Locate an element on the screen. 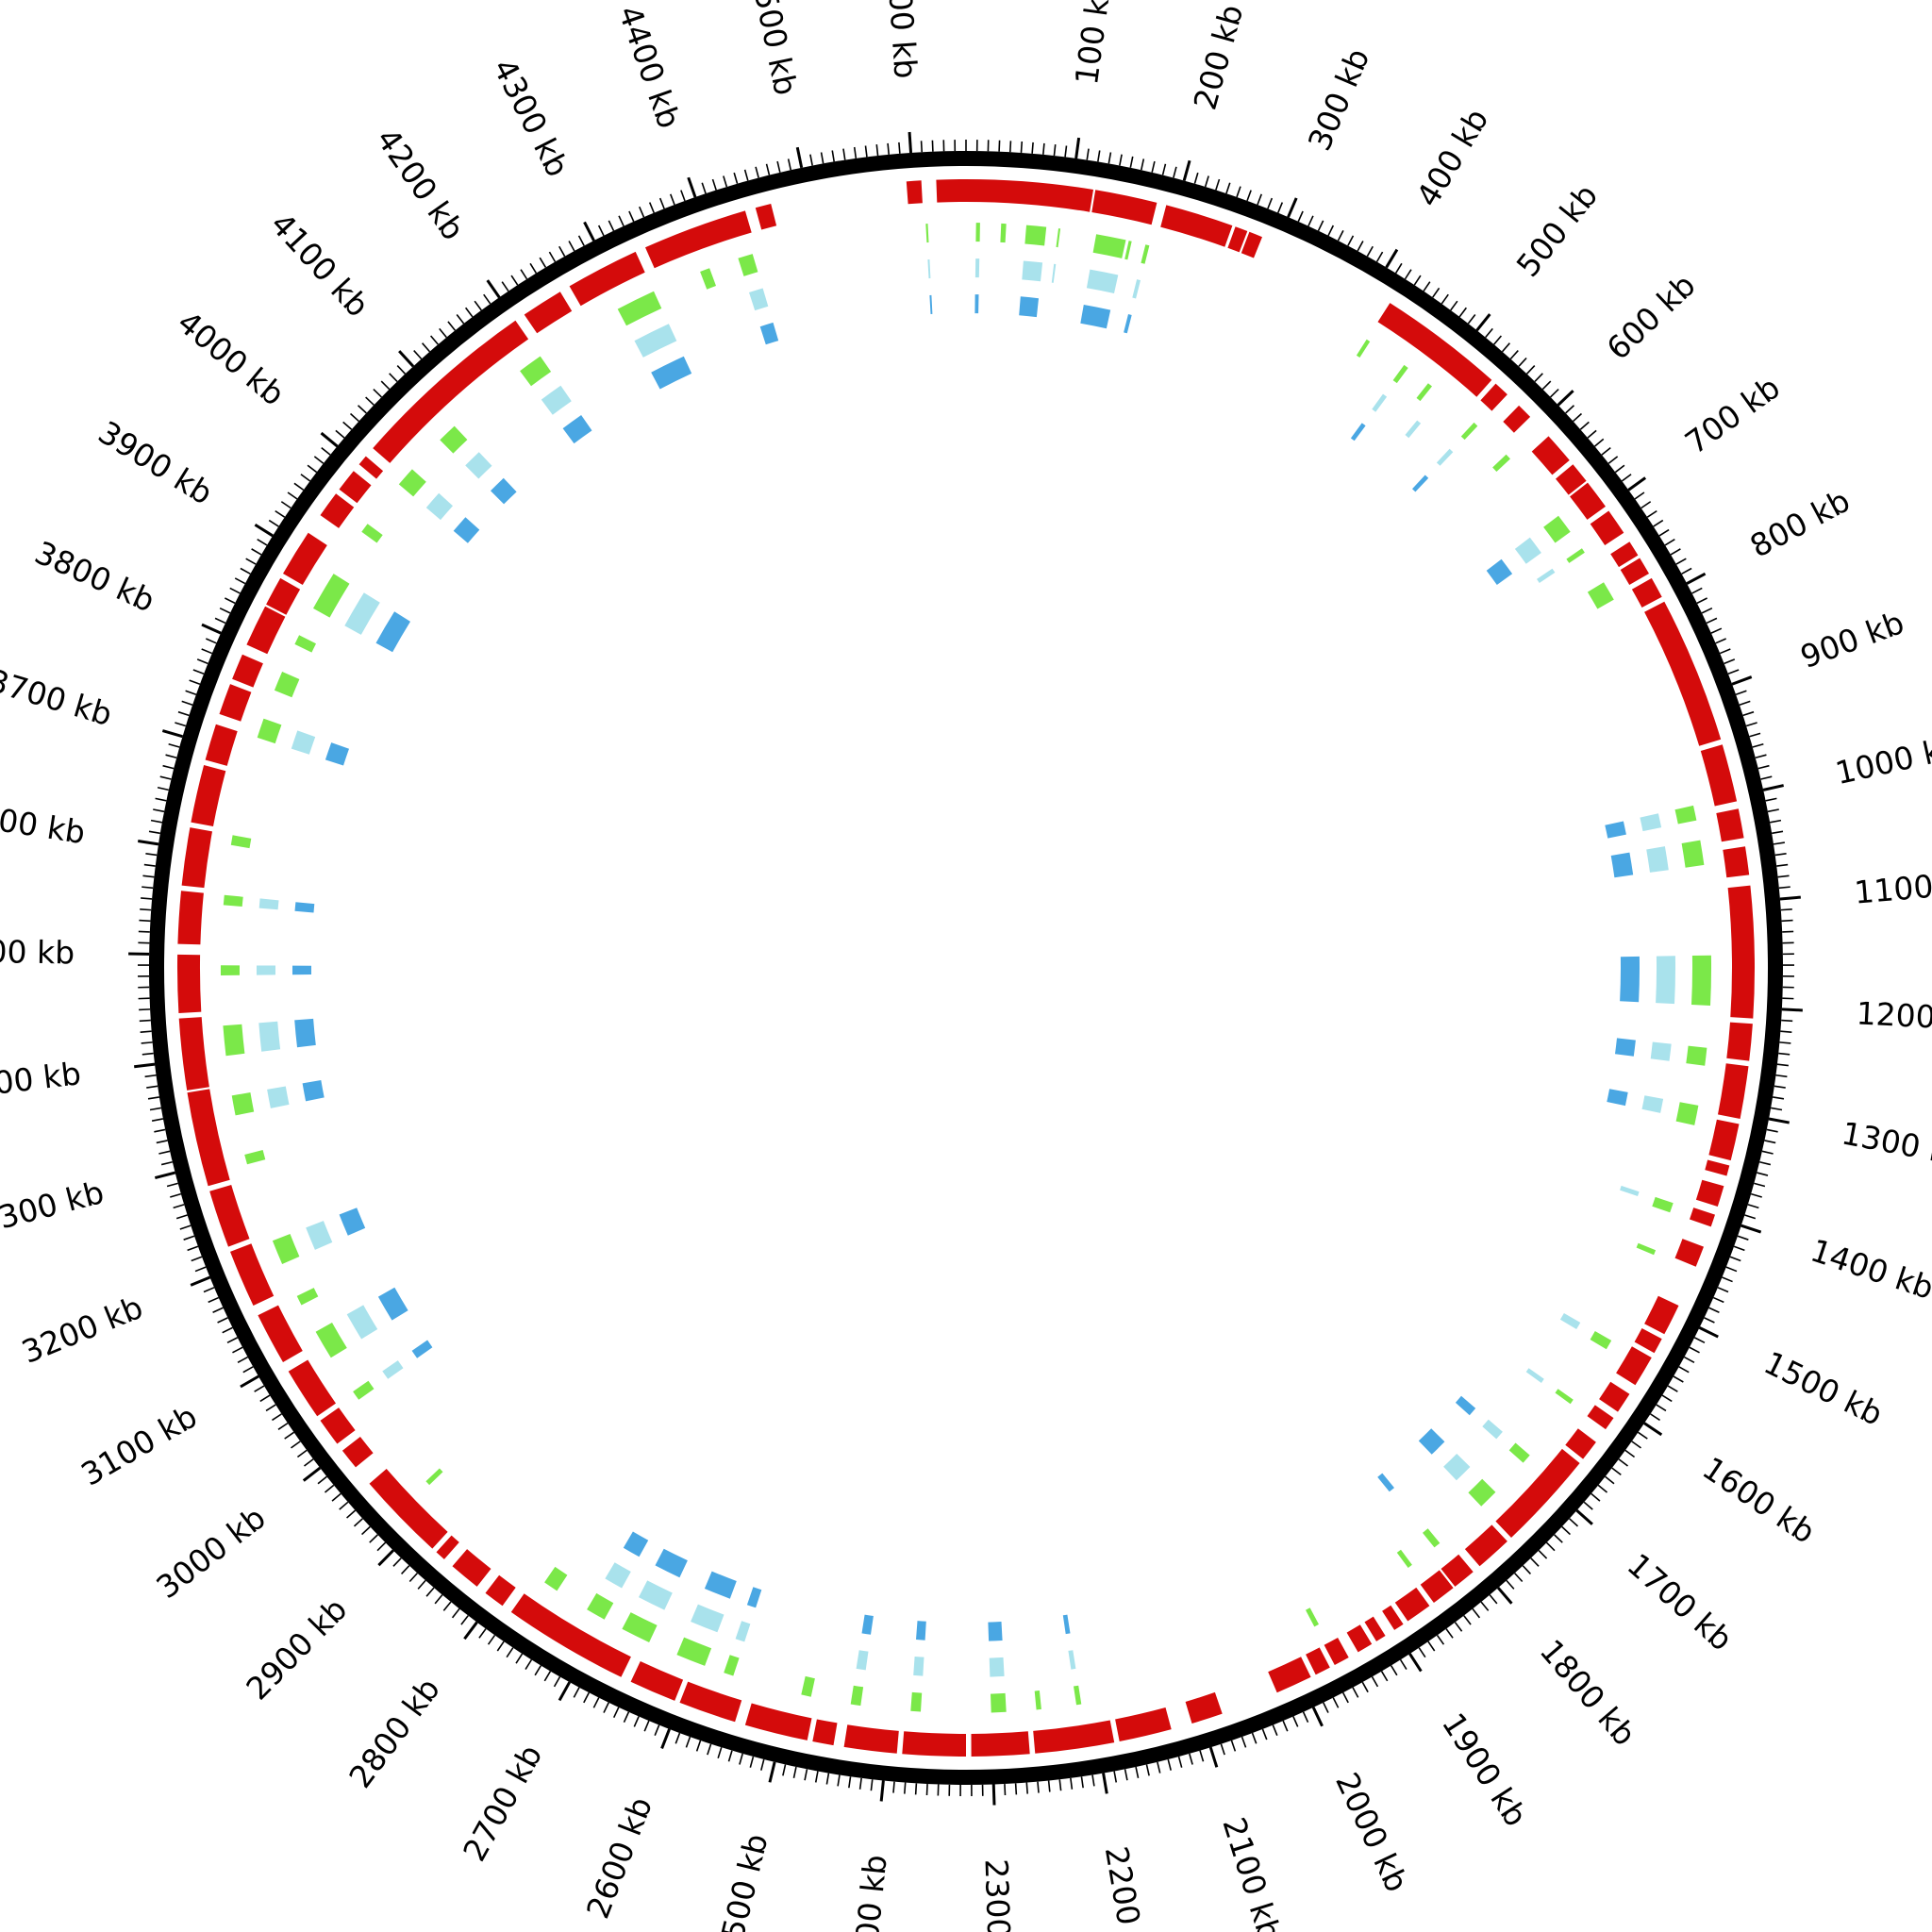  tick-label: 1600 kb is located at coordinates (1759, 1500).